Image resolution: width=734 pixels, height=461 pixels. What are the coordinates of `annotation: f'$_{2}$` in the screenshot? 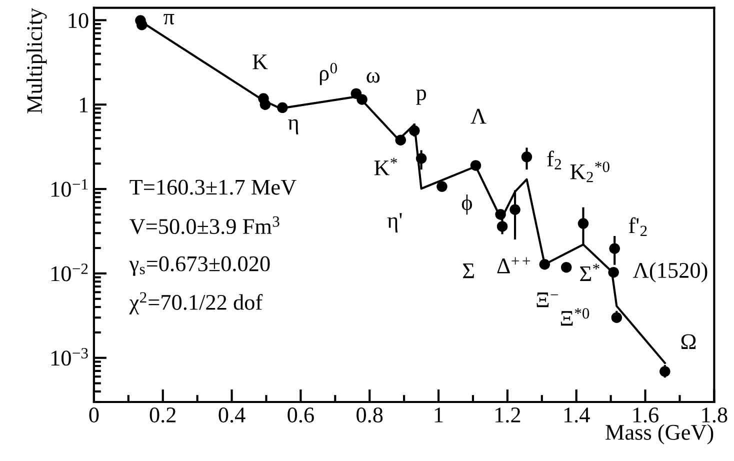 It's located at (637, 226).